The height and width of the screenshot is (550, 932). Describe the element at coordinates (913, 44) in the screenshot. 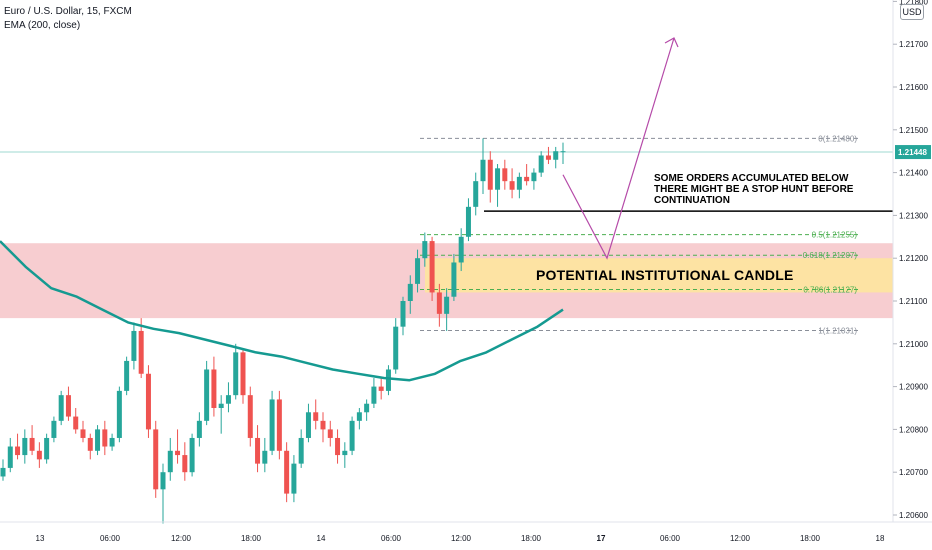

I see `price-tick-label: 1.21700` at that location.